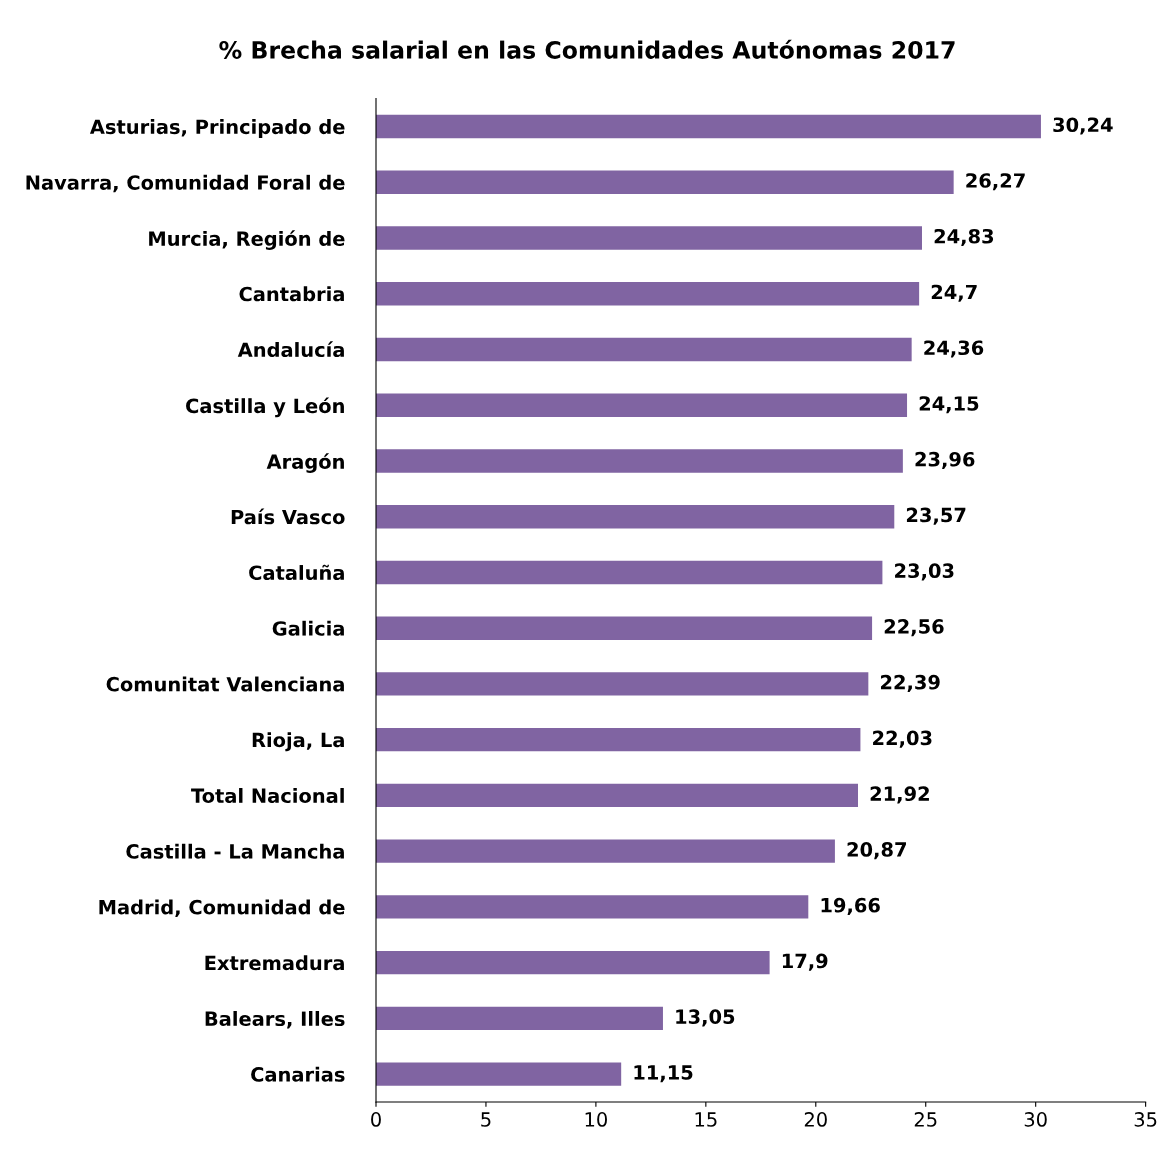 The image size is (1175, 1160). Describe the element at coordinates (924, 572) in the screenshot. I see `data-label: 23,03` at that location.